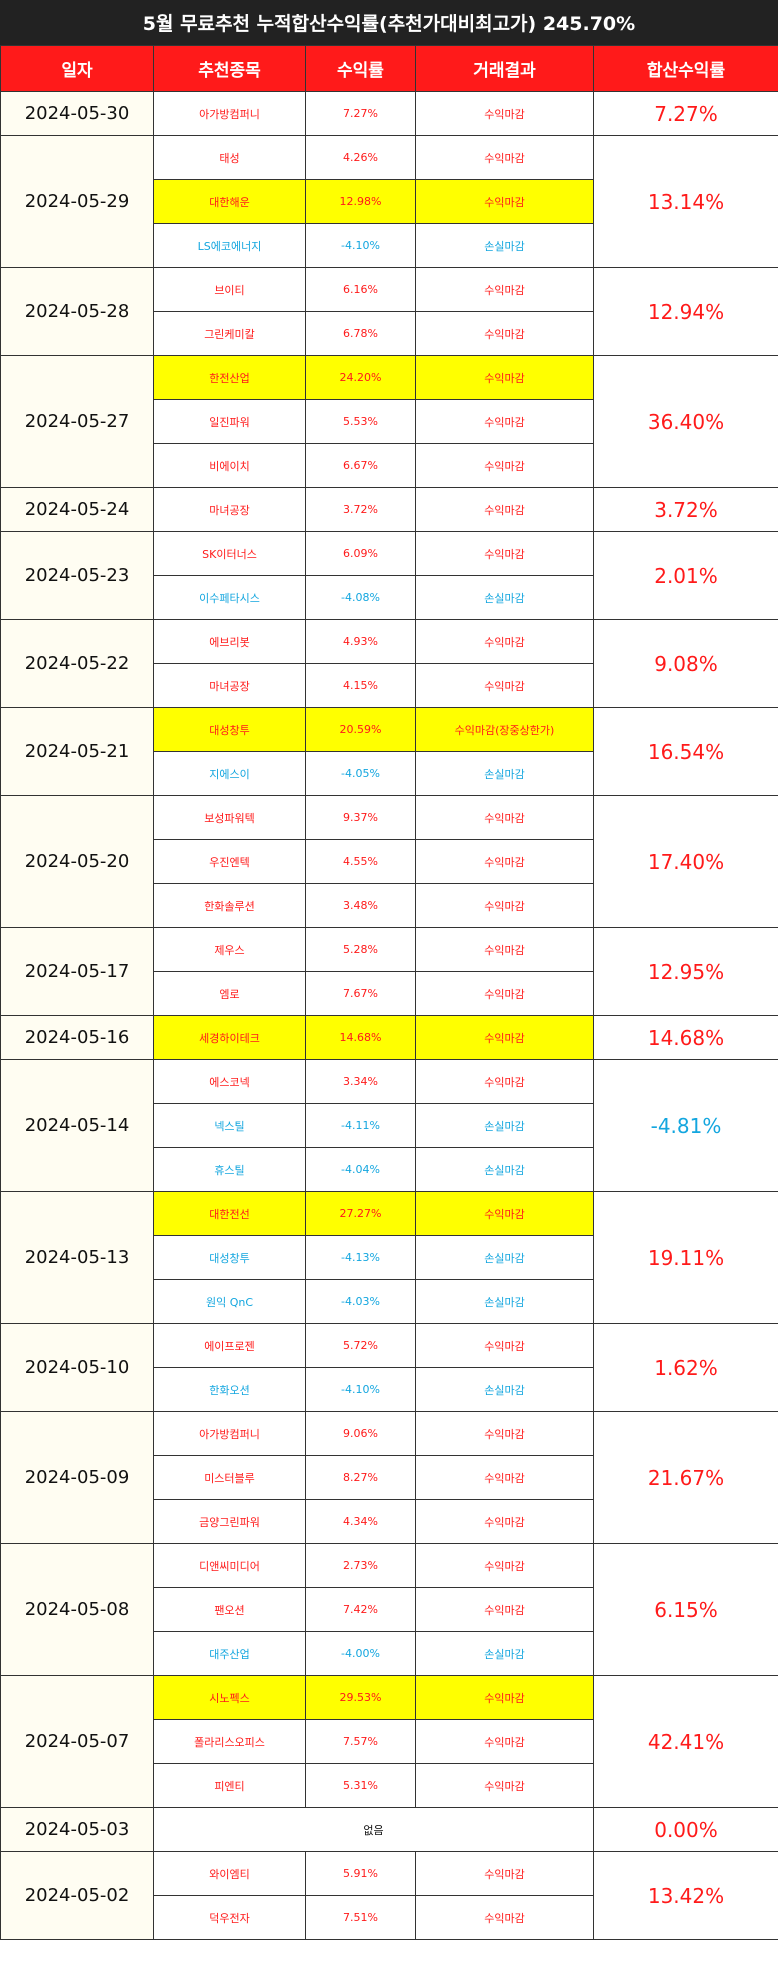 Image resolution: width=778 pixels, height=1981 pixels. I want to click on stock-name-cell: 원익 QnC, so click(229, 1301).